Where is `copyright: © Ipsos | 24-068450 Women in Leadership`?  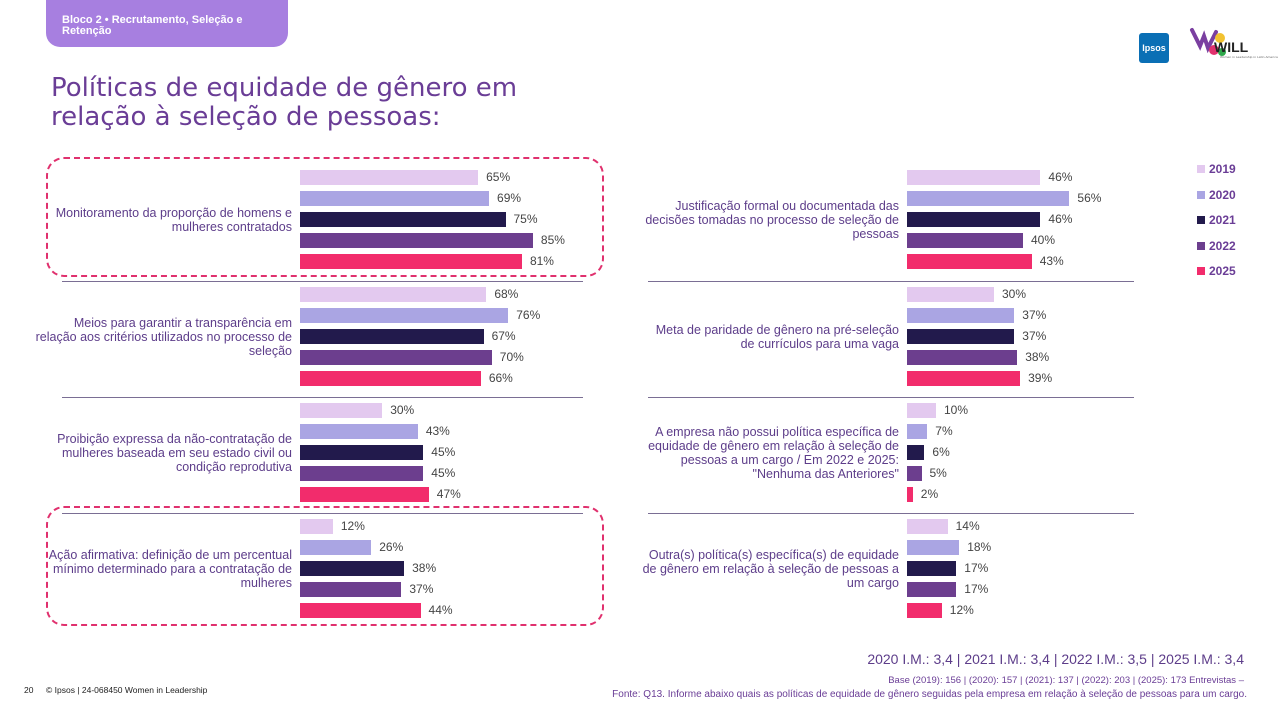 copyright: © Ipsos | 24-068450 Women in Leadership is located at coordinates (127, 690).